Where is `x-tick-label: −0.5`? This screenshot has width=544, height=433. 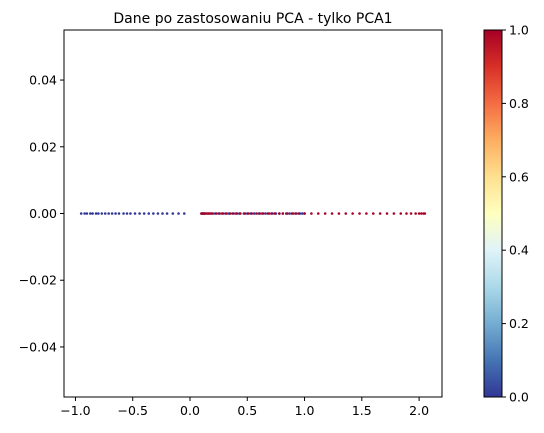
x-tick-label: −0.5 is located at coordinates (133, 410).